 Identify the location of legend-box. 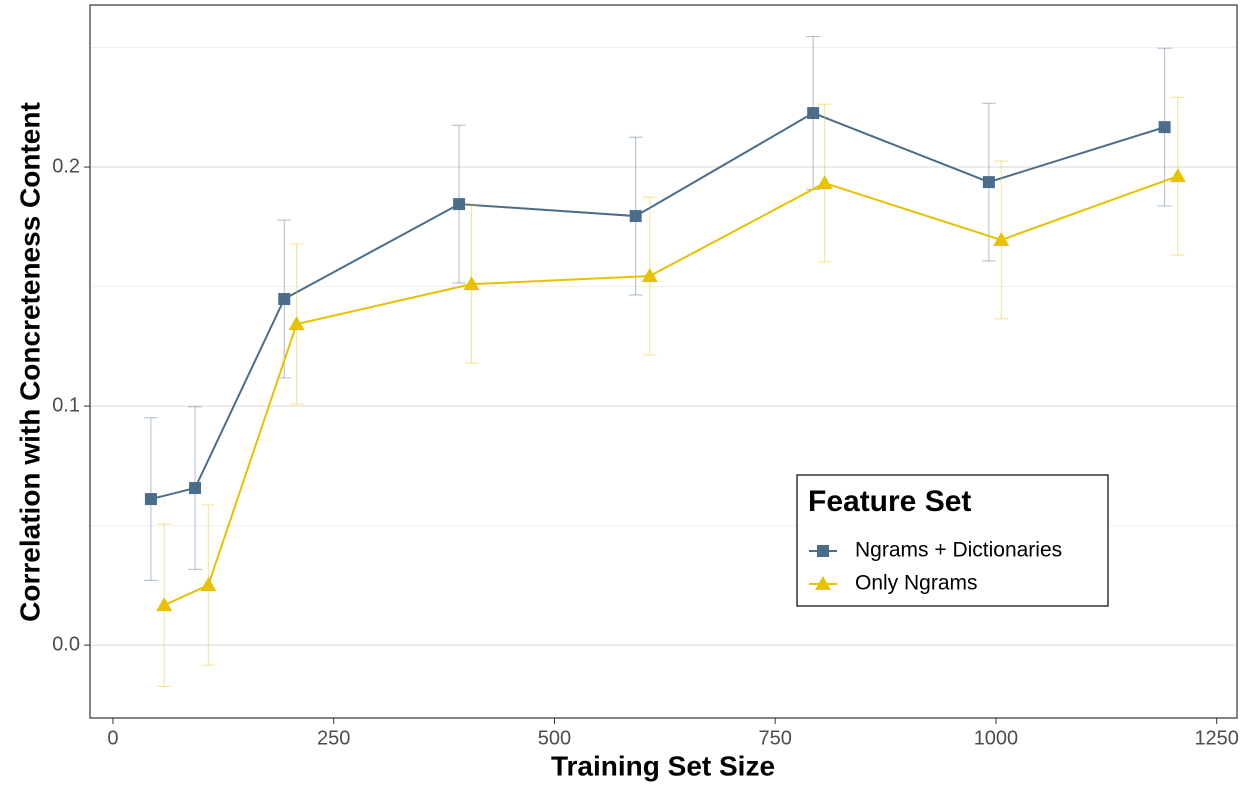
(952, 540).